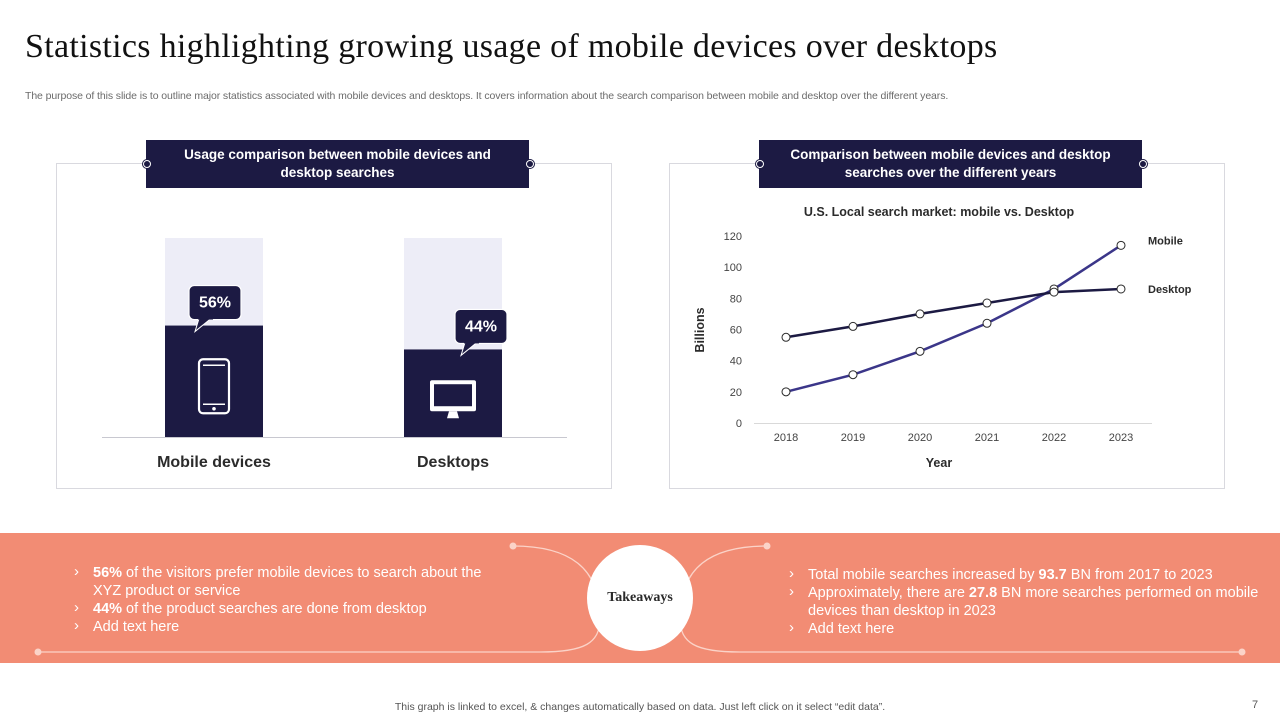 The height and width of the screenshot is (720, 1280). Describe the element at coordinates (953, 313) in the screenshot. I see `series-line-desktop` at that location.